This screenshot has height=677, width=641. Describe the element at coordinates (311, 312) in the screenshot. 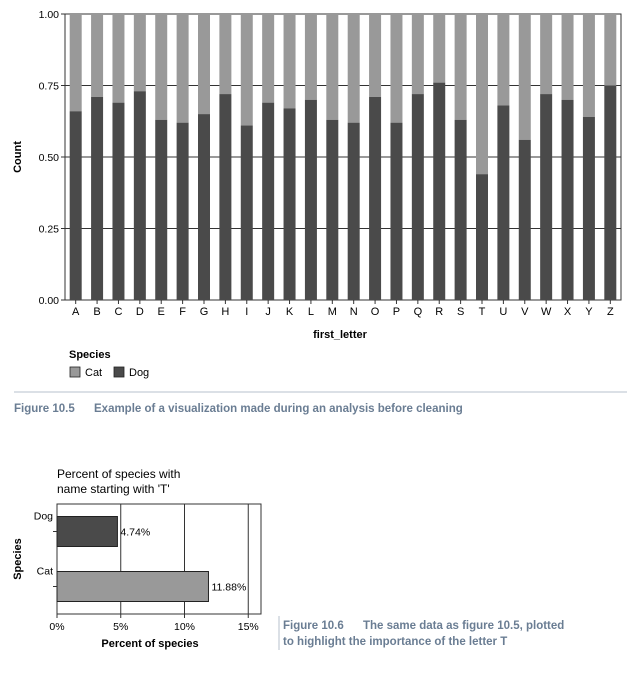

I see `chart1-x-tick-label: L` at that location.